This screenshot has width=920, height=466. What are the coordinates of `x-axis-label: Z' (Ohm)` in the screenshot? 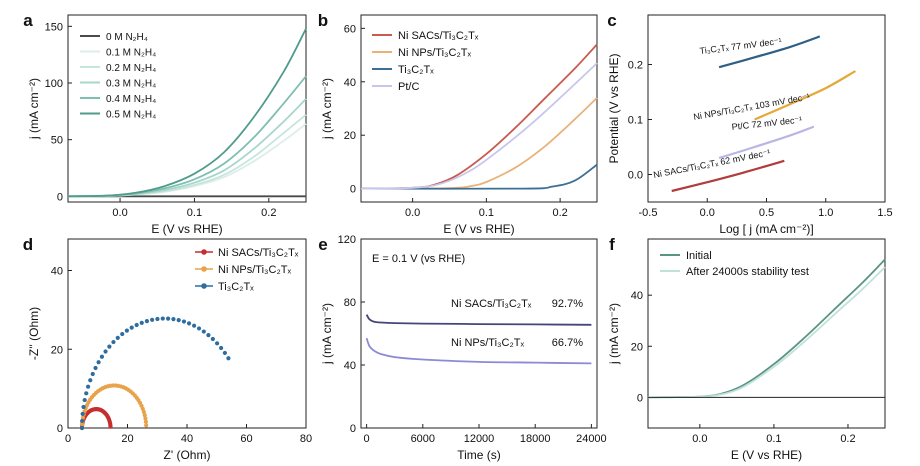 It's located at (187, 455).